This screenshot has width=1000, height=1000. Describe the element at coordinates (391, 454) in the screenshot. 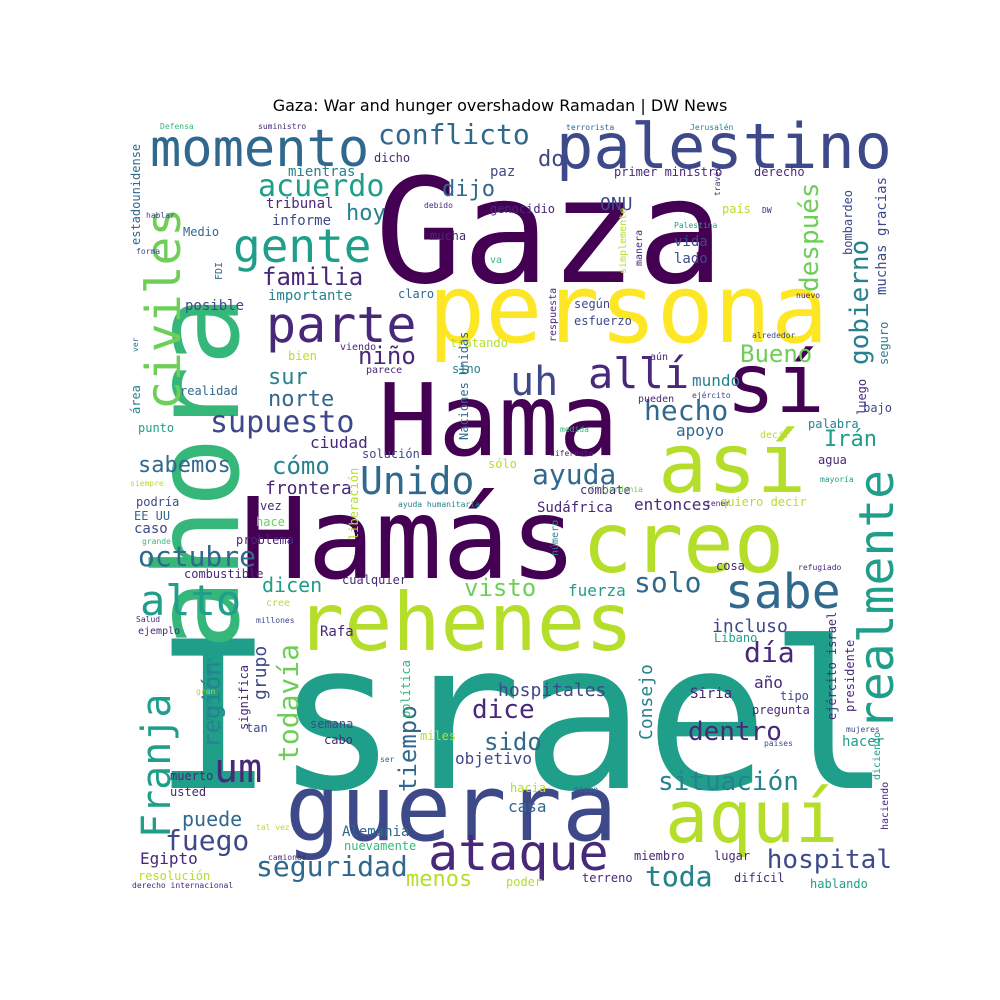

I see `word-solucion: solución` at that location.